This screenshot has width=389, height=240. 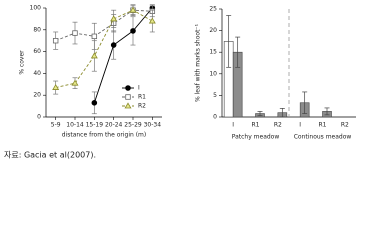 I want to click on x-tick-label: 10-14, so click(x=75, y=125).